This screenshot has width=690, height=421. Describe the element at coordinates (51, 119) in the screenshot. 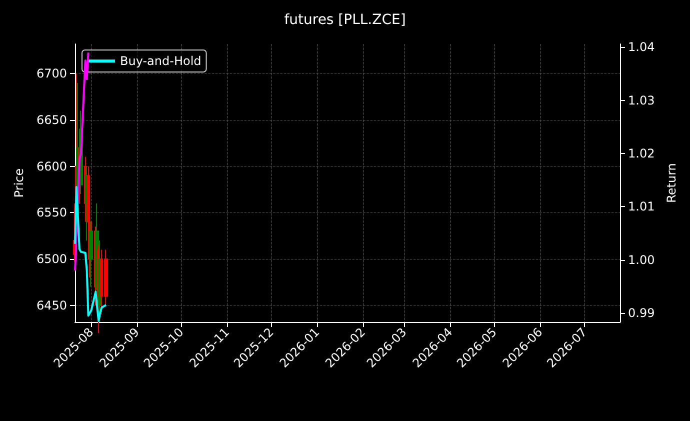

I see `y-tick-label: 6650` at that location.